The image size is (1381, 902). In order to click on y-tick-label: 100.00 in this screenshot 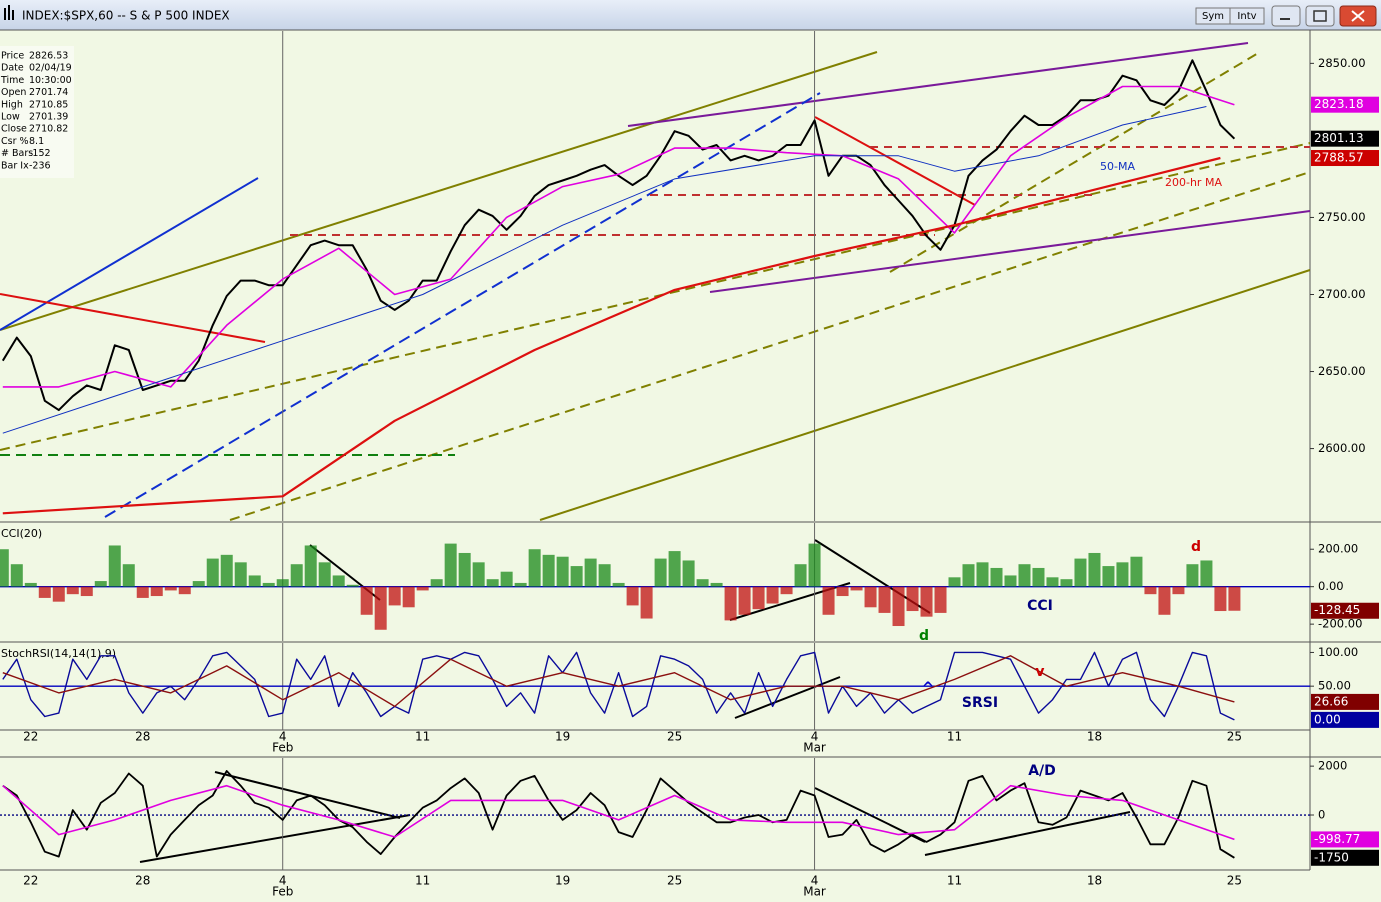, I will do `click(1338, 652)`.